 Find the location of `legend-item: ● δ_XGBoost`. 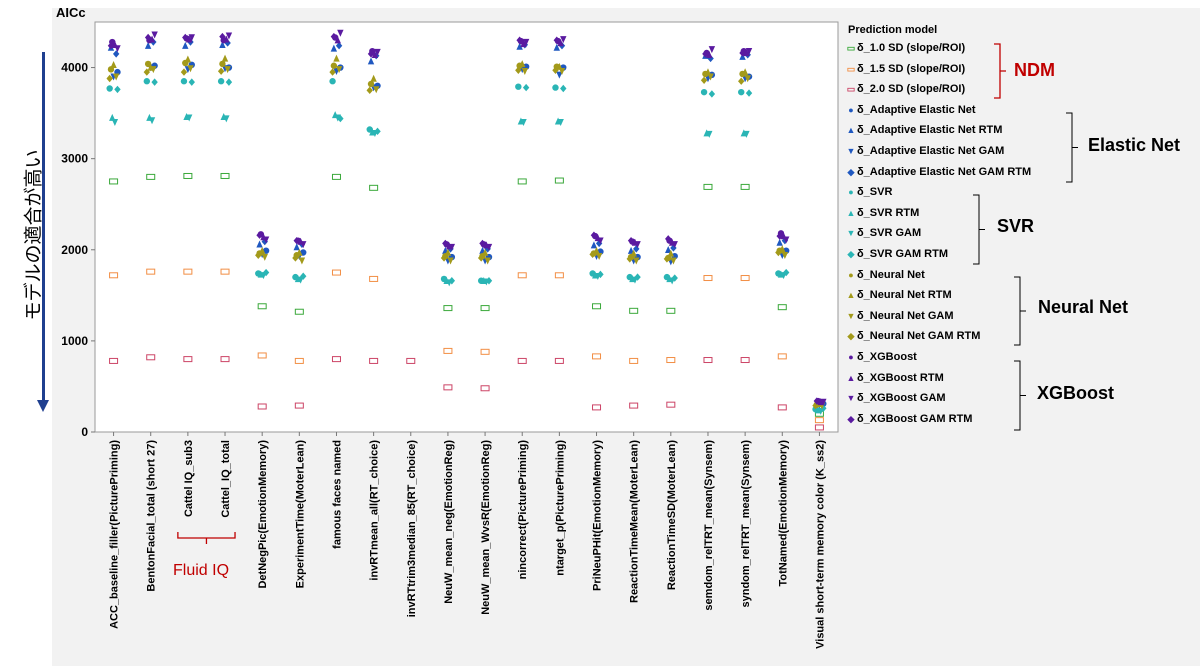

legend-item: ● δ_XGBoost is located at coordinates (881, 357).